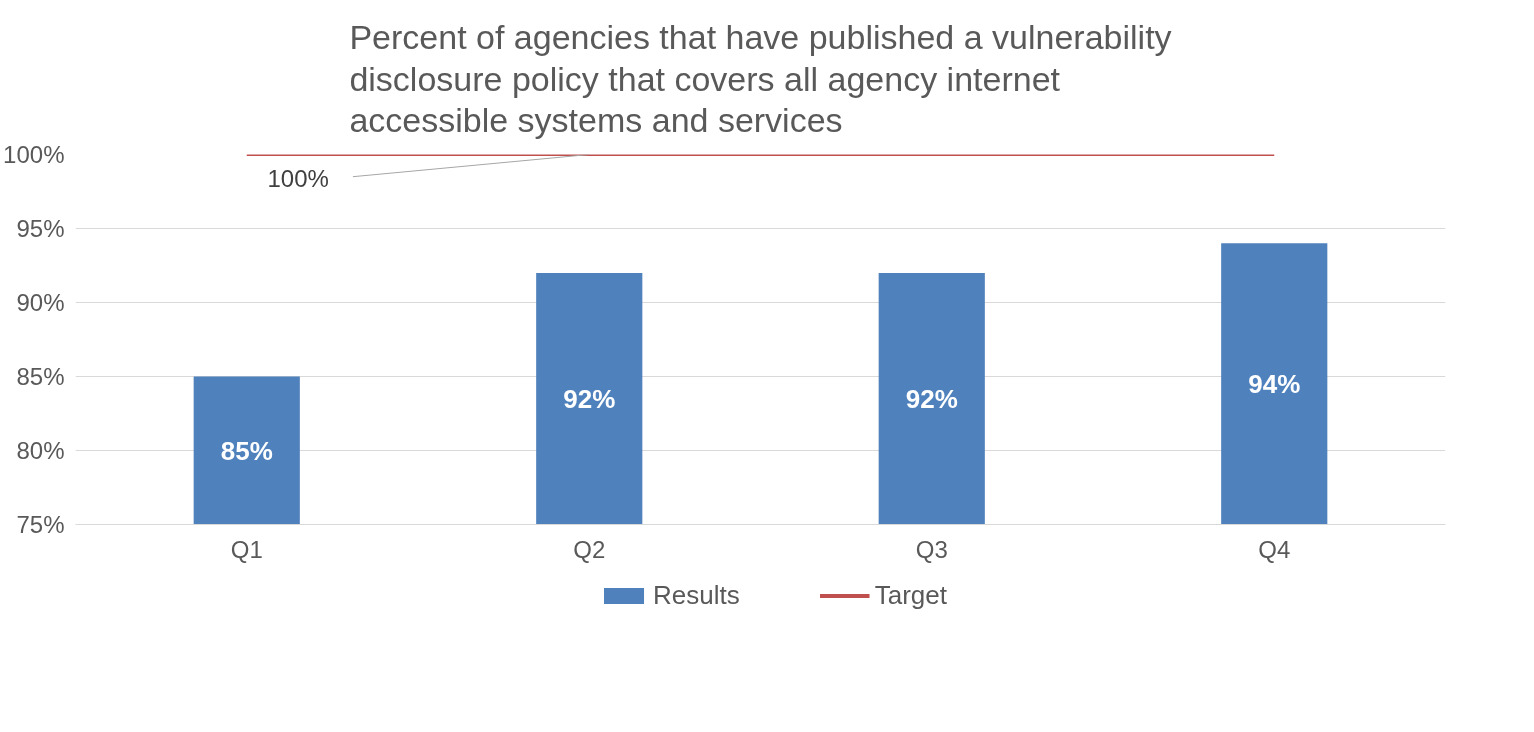 The image size is (1534, 732). I want to click on chart-title: Percent of agencies that have published a vulnerability disclosure policy that covers all agency internet accessible systems and services, so click(760, 78).